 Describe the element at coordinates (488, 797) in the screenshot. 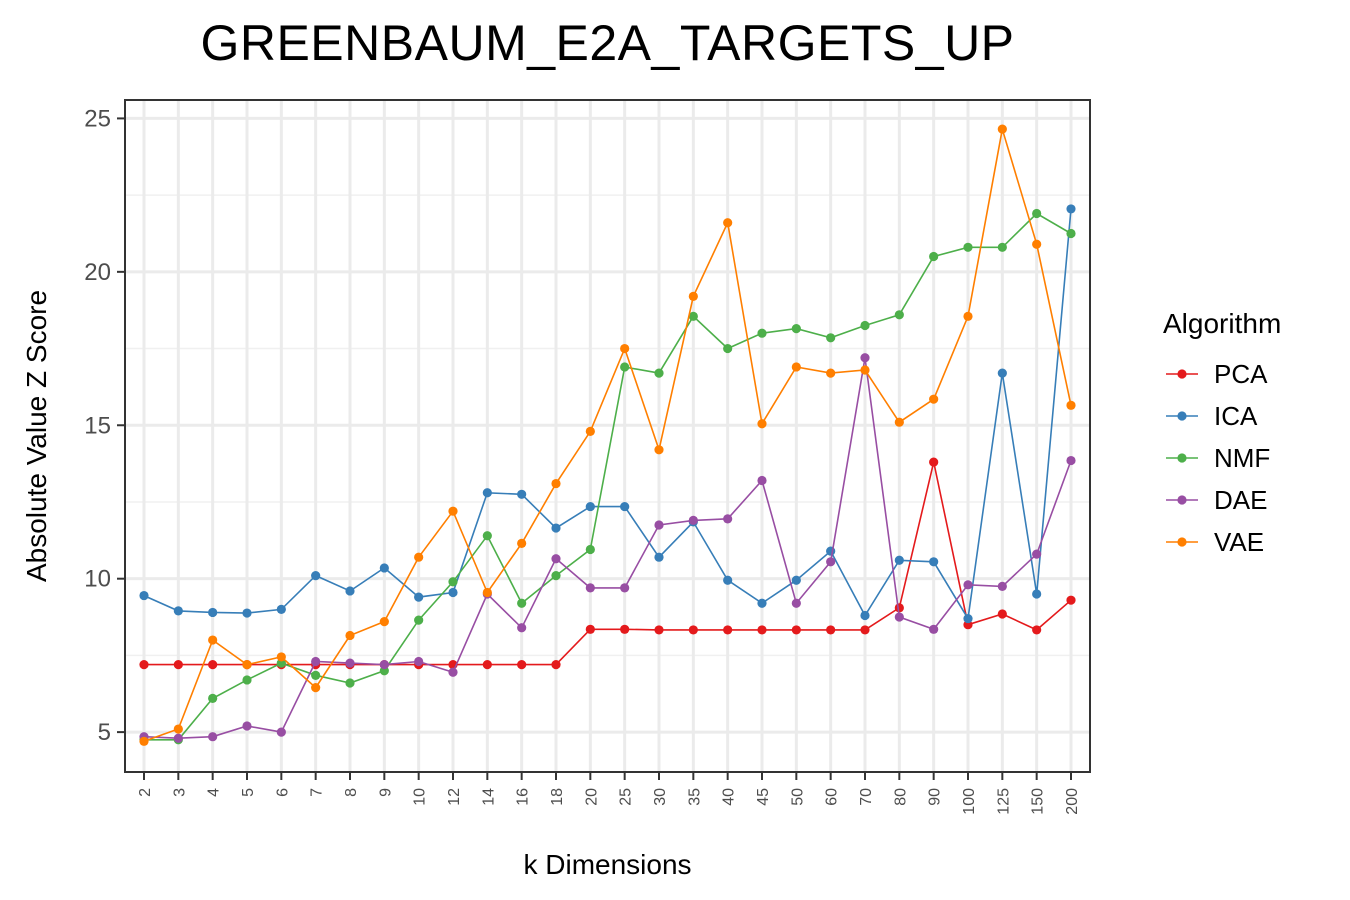

I see `x-tick-label: 14` at that location.